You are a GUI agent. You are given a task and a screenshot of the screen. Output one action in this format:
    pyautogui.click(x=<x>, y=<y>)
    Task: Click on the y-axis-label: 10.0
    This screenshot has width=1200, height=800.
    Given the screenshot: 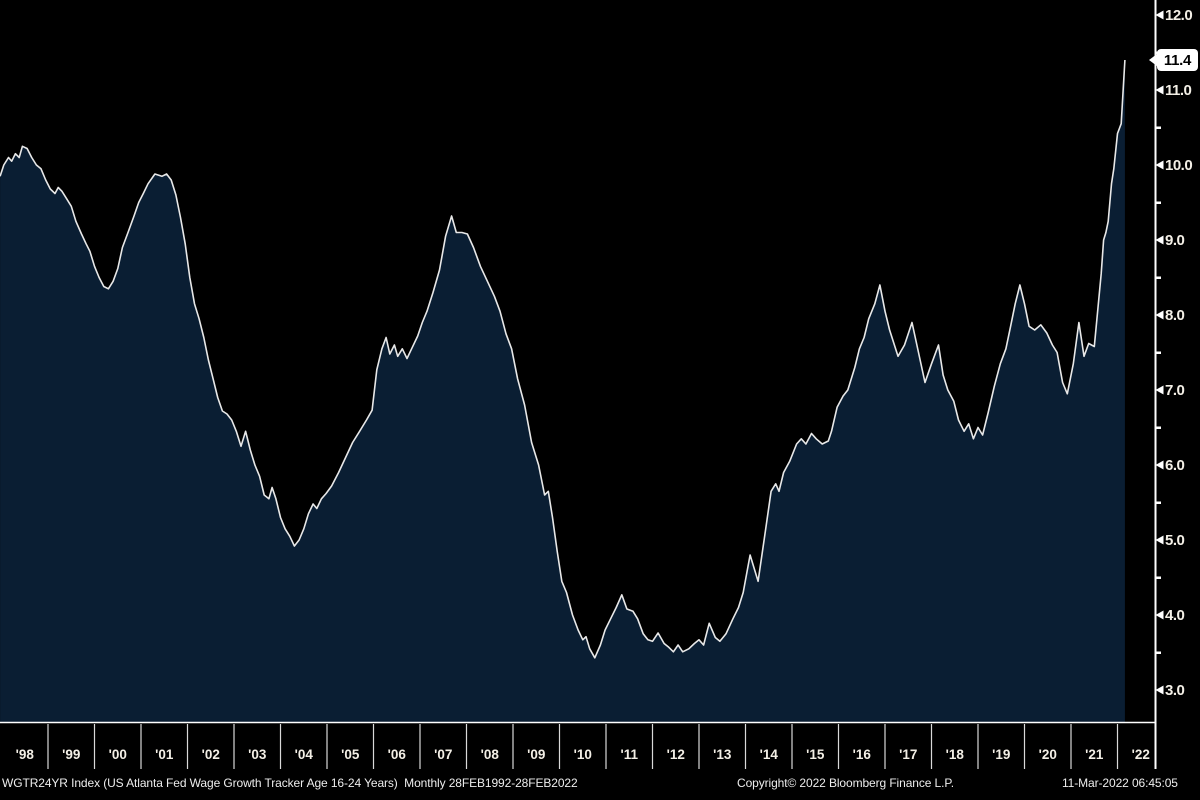 What is the action you would take?
    pyautogui.click(x=1178, y=165)
    